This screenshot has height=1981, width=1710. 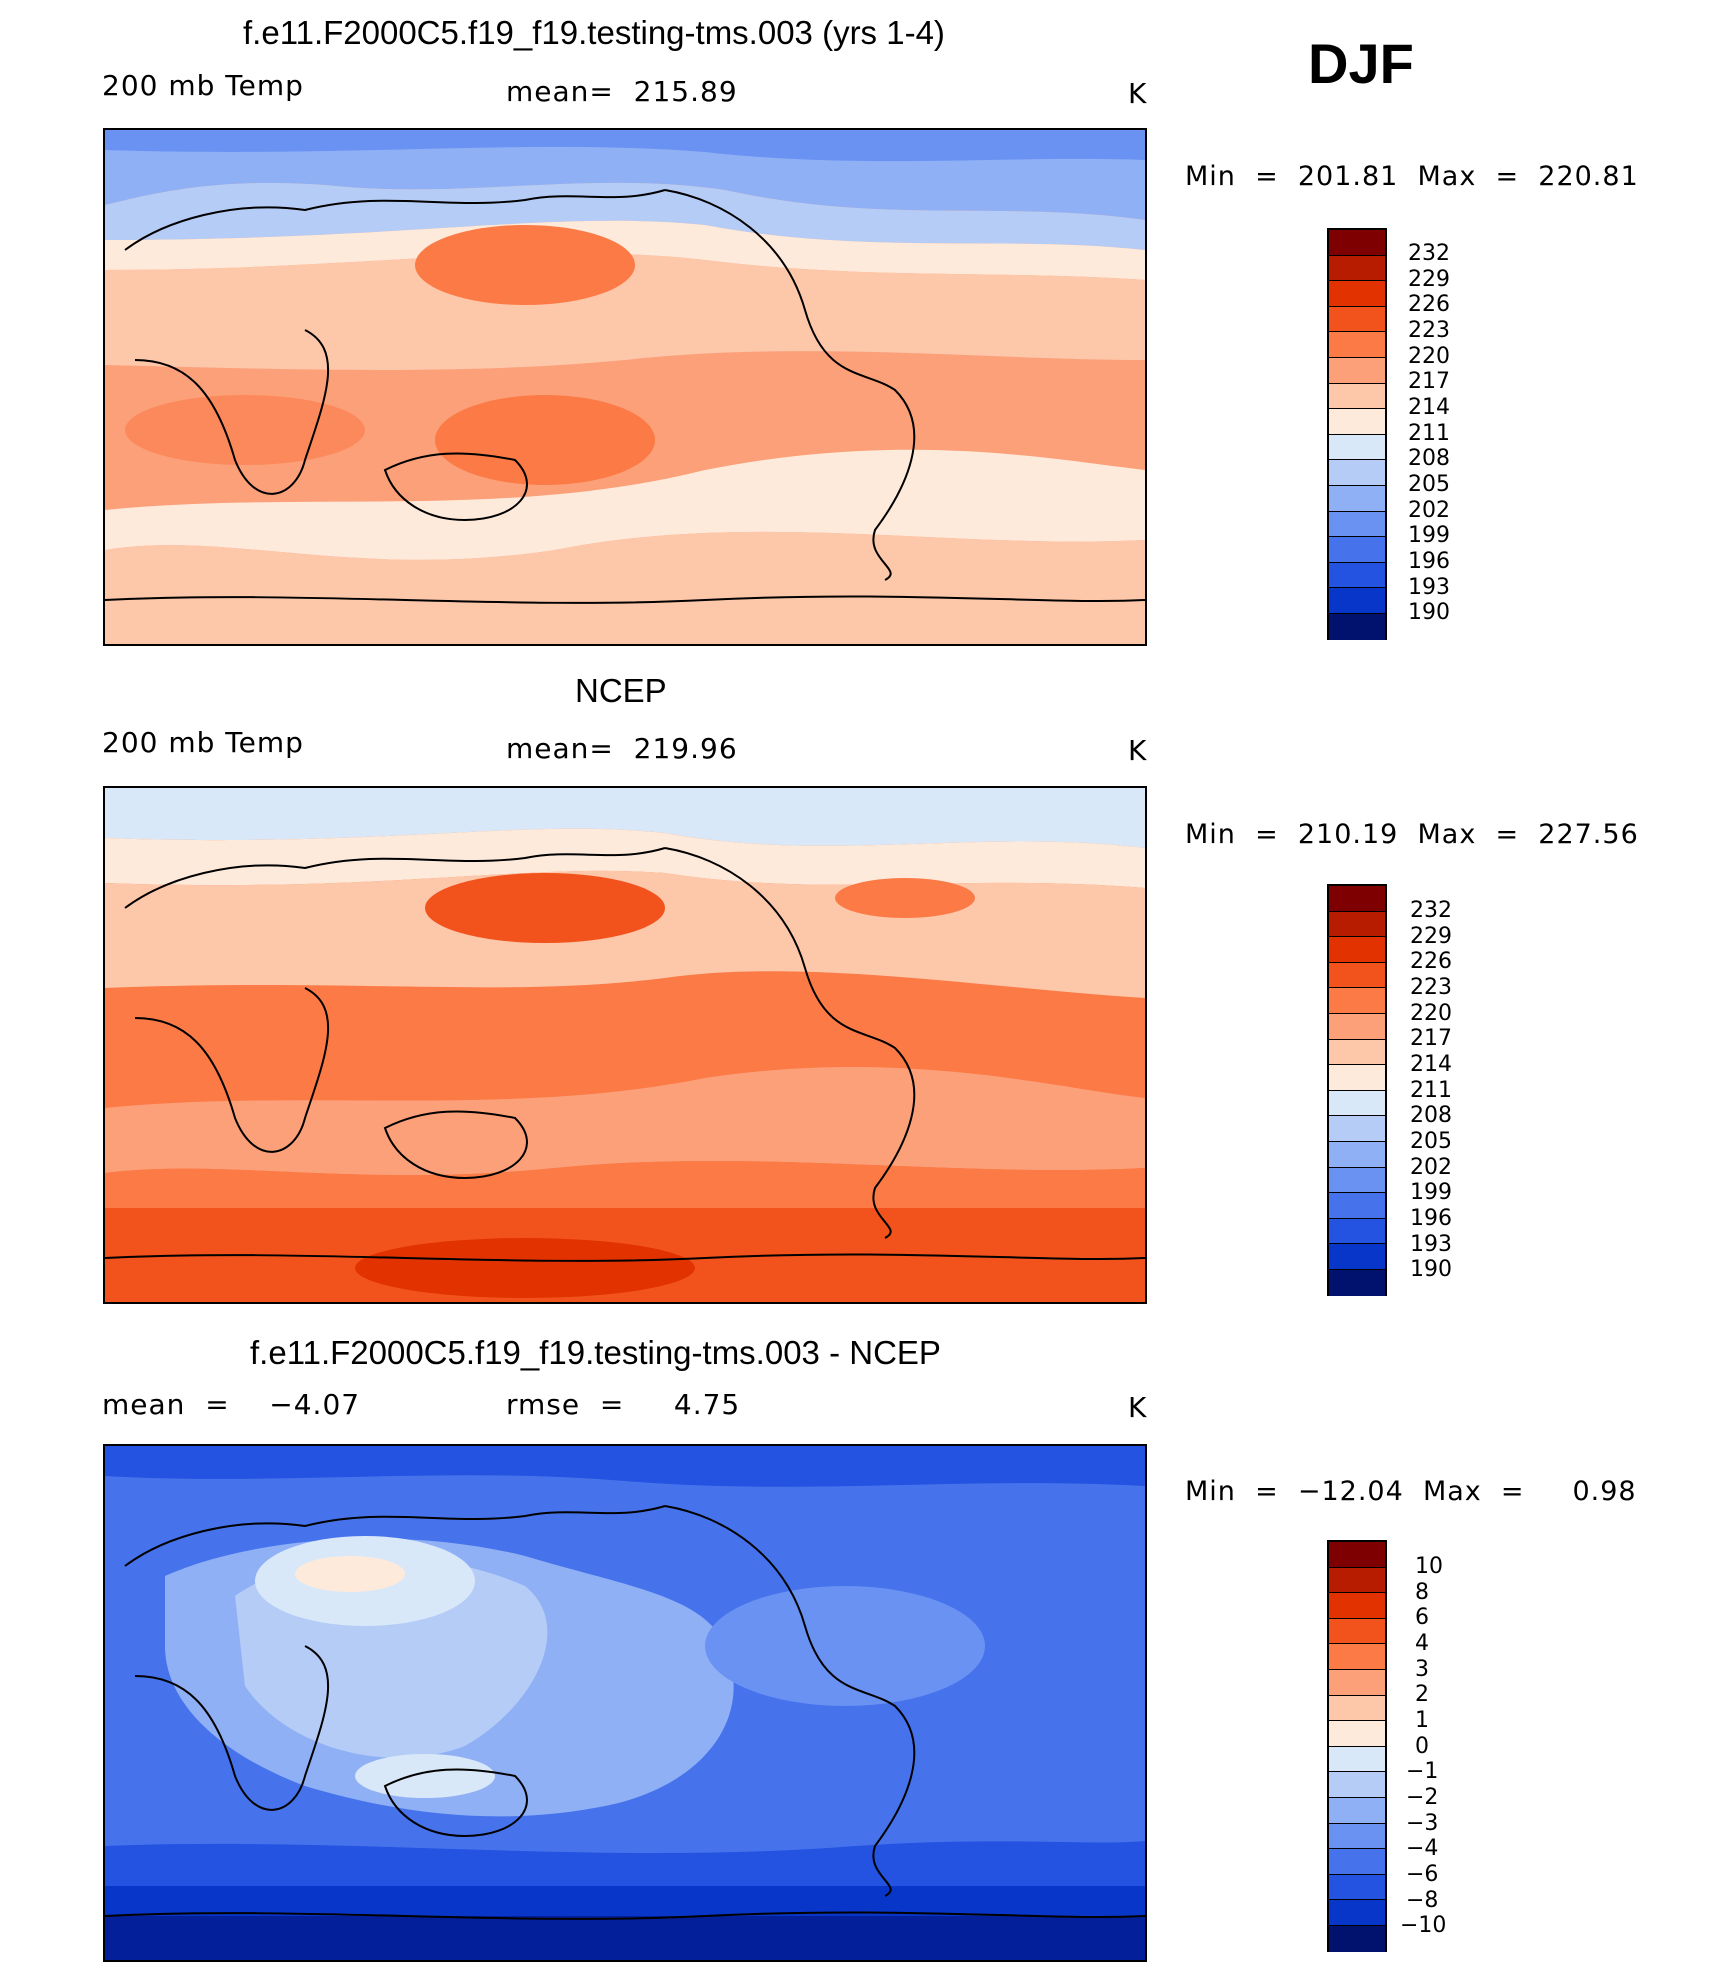 I want to click on p3-antarctic-band, so click(x=625, y=1938).